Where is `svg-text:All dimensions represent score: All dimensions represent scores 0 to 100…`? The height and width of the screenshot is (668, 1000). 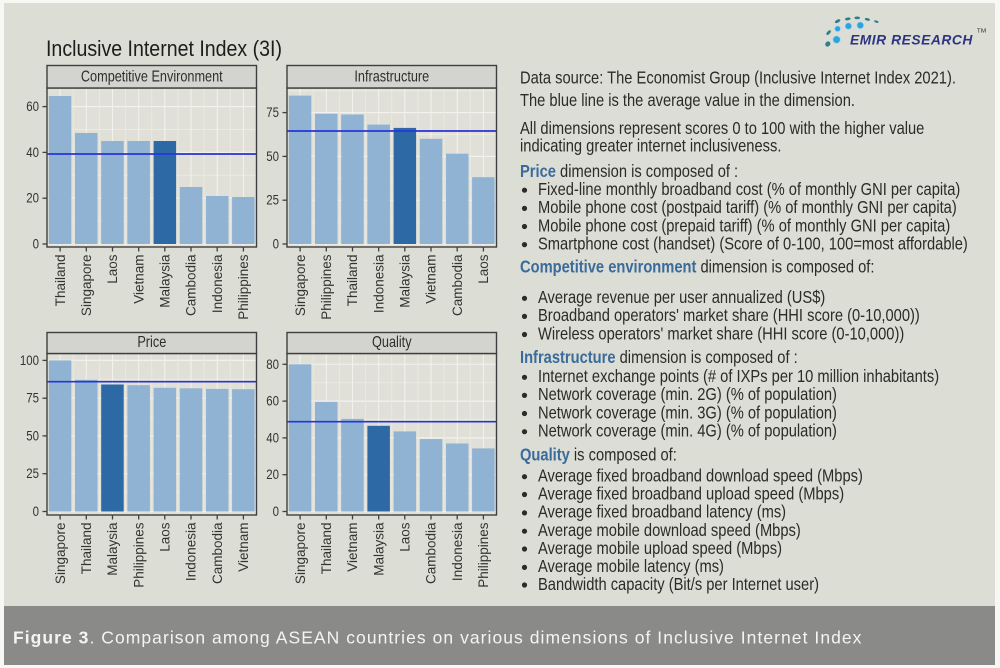
svg-text:All dimensions represent score: All dimensions represent scores 0 to 100… is located at coordinates (722, 128).